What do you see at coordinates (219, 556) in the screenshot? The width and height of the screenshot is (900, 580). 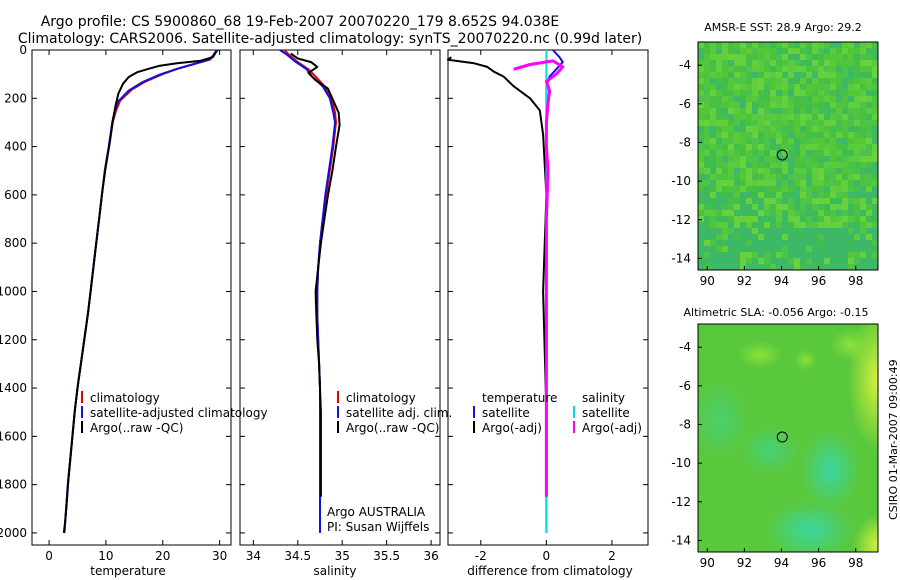 I see `x-tick-label: 30` at bounding box center [219, 556].